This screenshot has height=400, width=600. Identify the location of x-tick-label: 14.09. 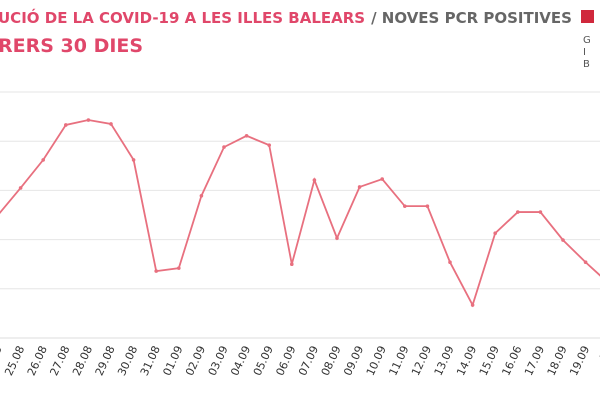
(466, 361).